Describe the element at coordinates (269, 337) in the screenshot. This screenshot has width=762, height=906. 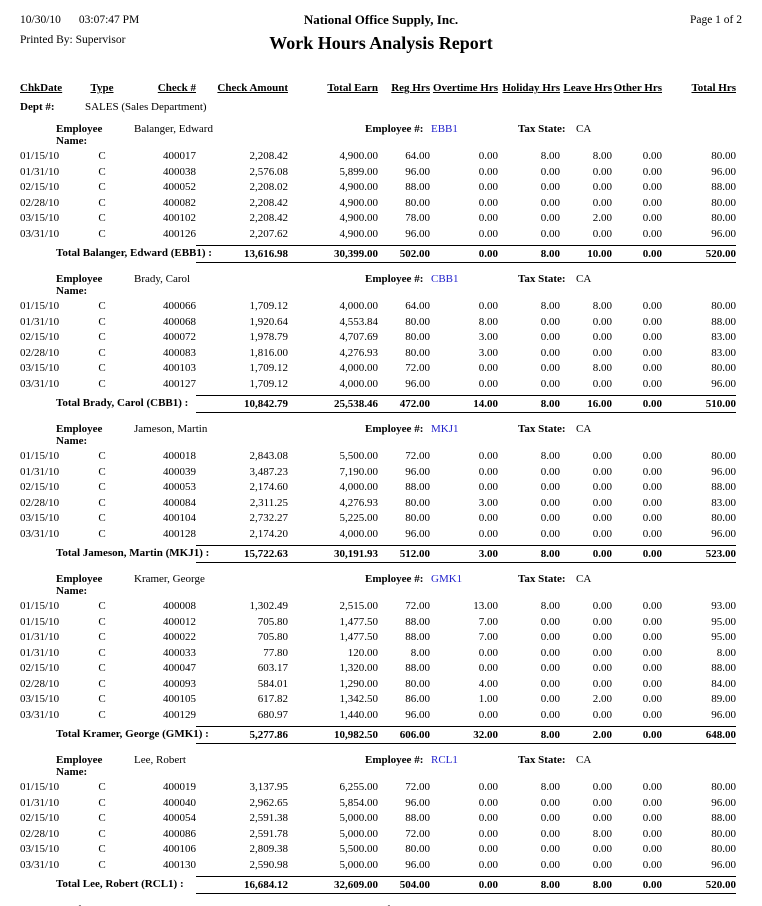
I see `cell-col3: 1,978.79` at that location.